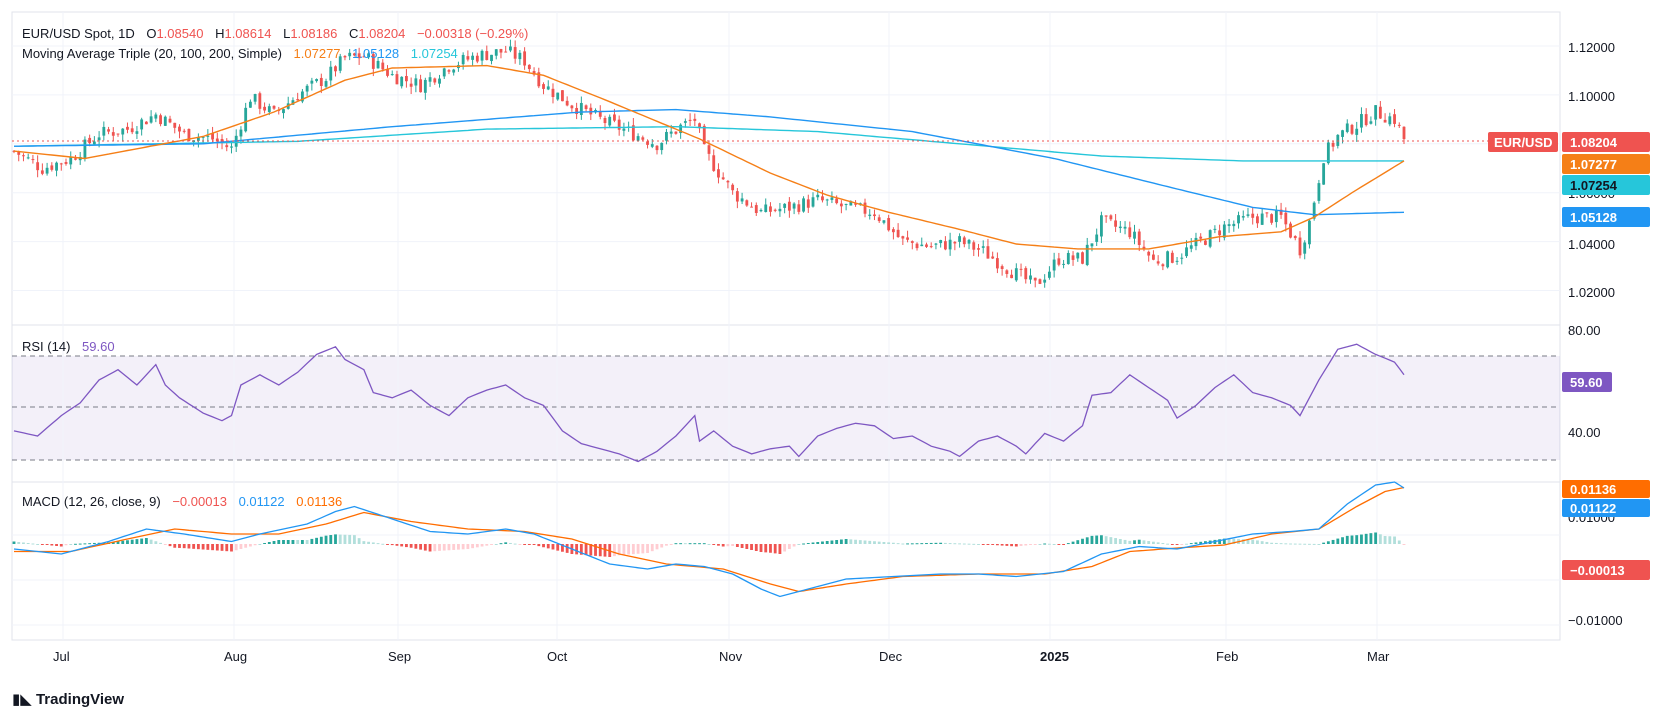  Describe the element at coordinates (353, 33) in the screenshot. I see `close-label: C` at that location.